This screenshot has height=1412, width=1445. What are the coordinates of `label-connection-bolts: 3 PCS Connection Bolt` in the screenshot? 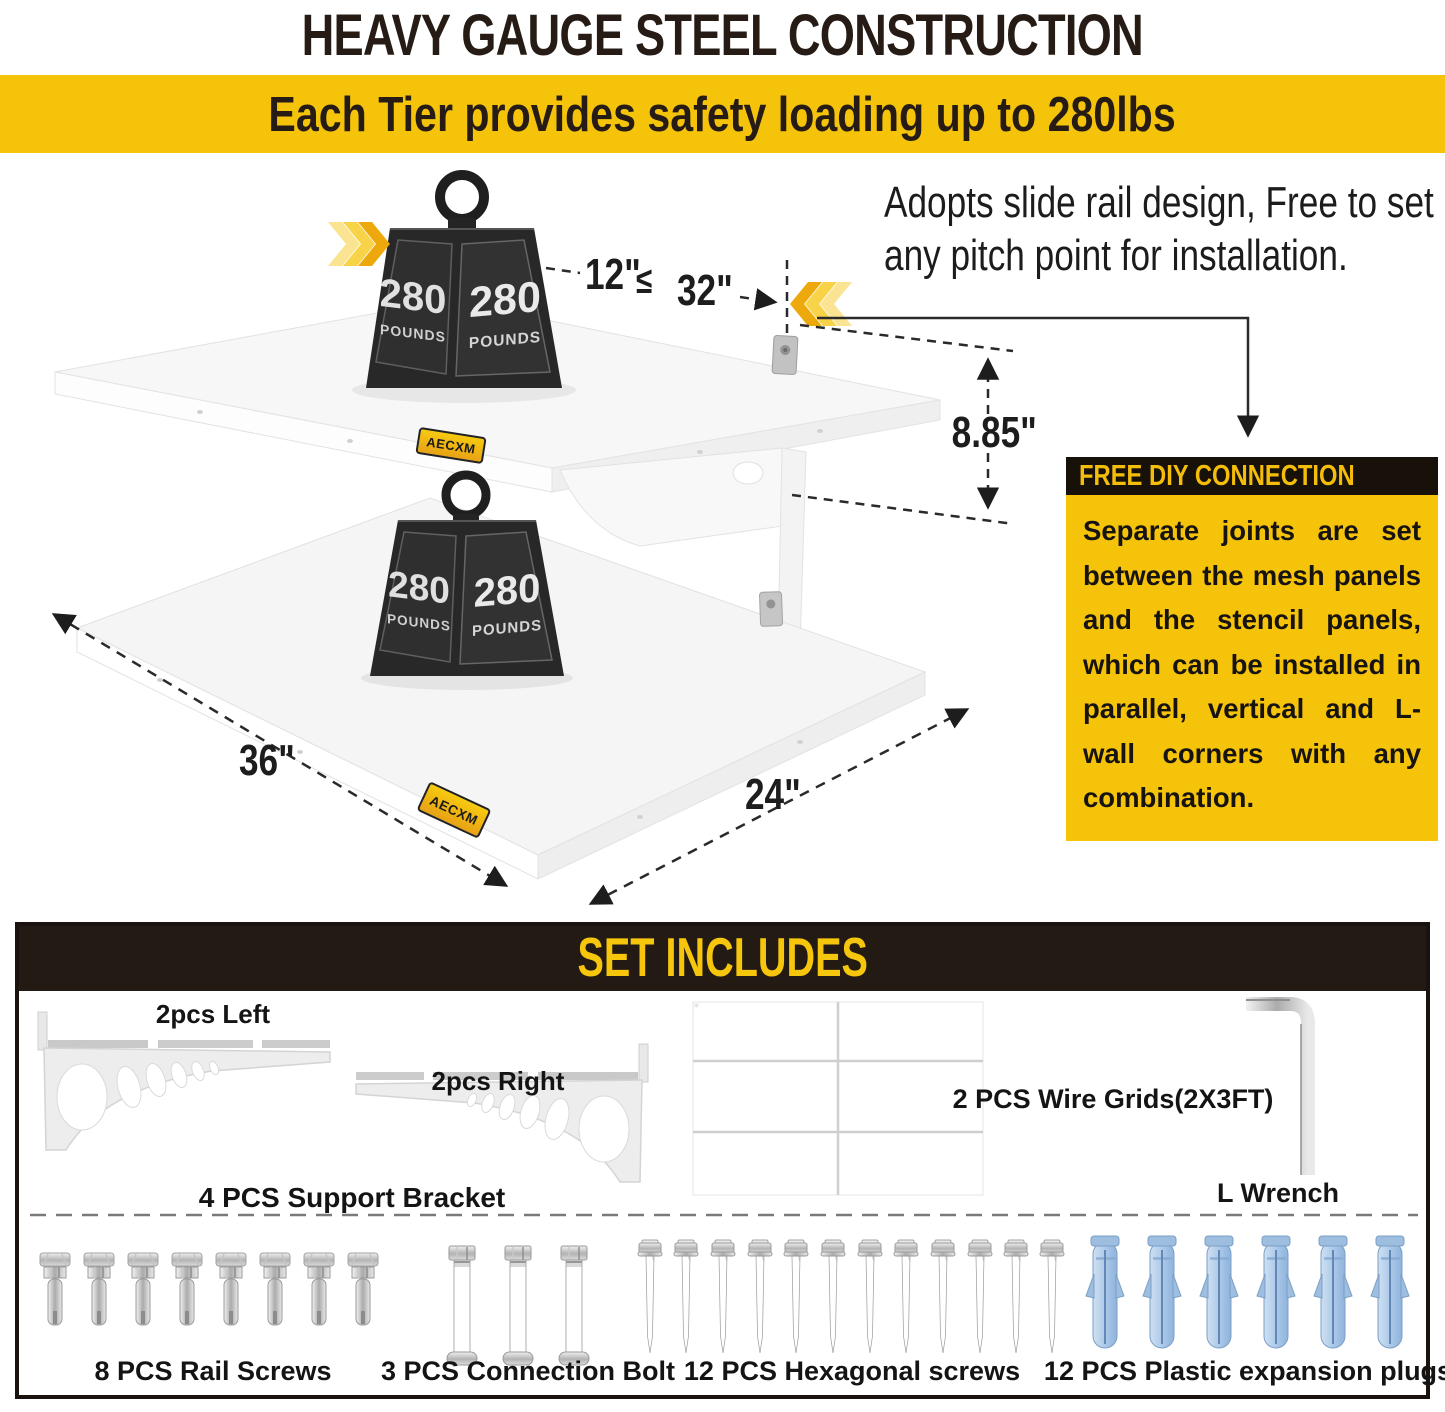 It's located at (528, 1371).